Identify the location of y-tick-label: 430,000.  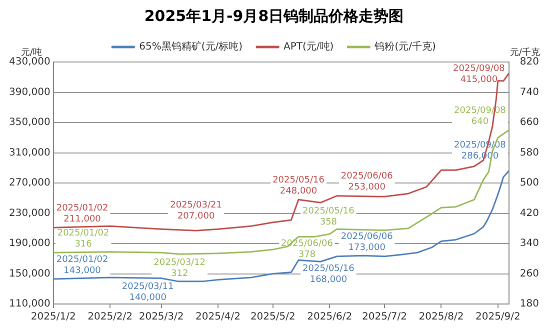
(29, 62).